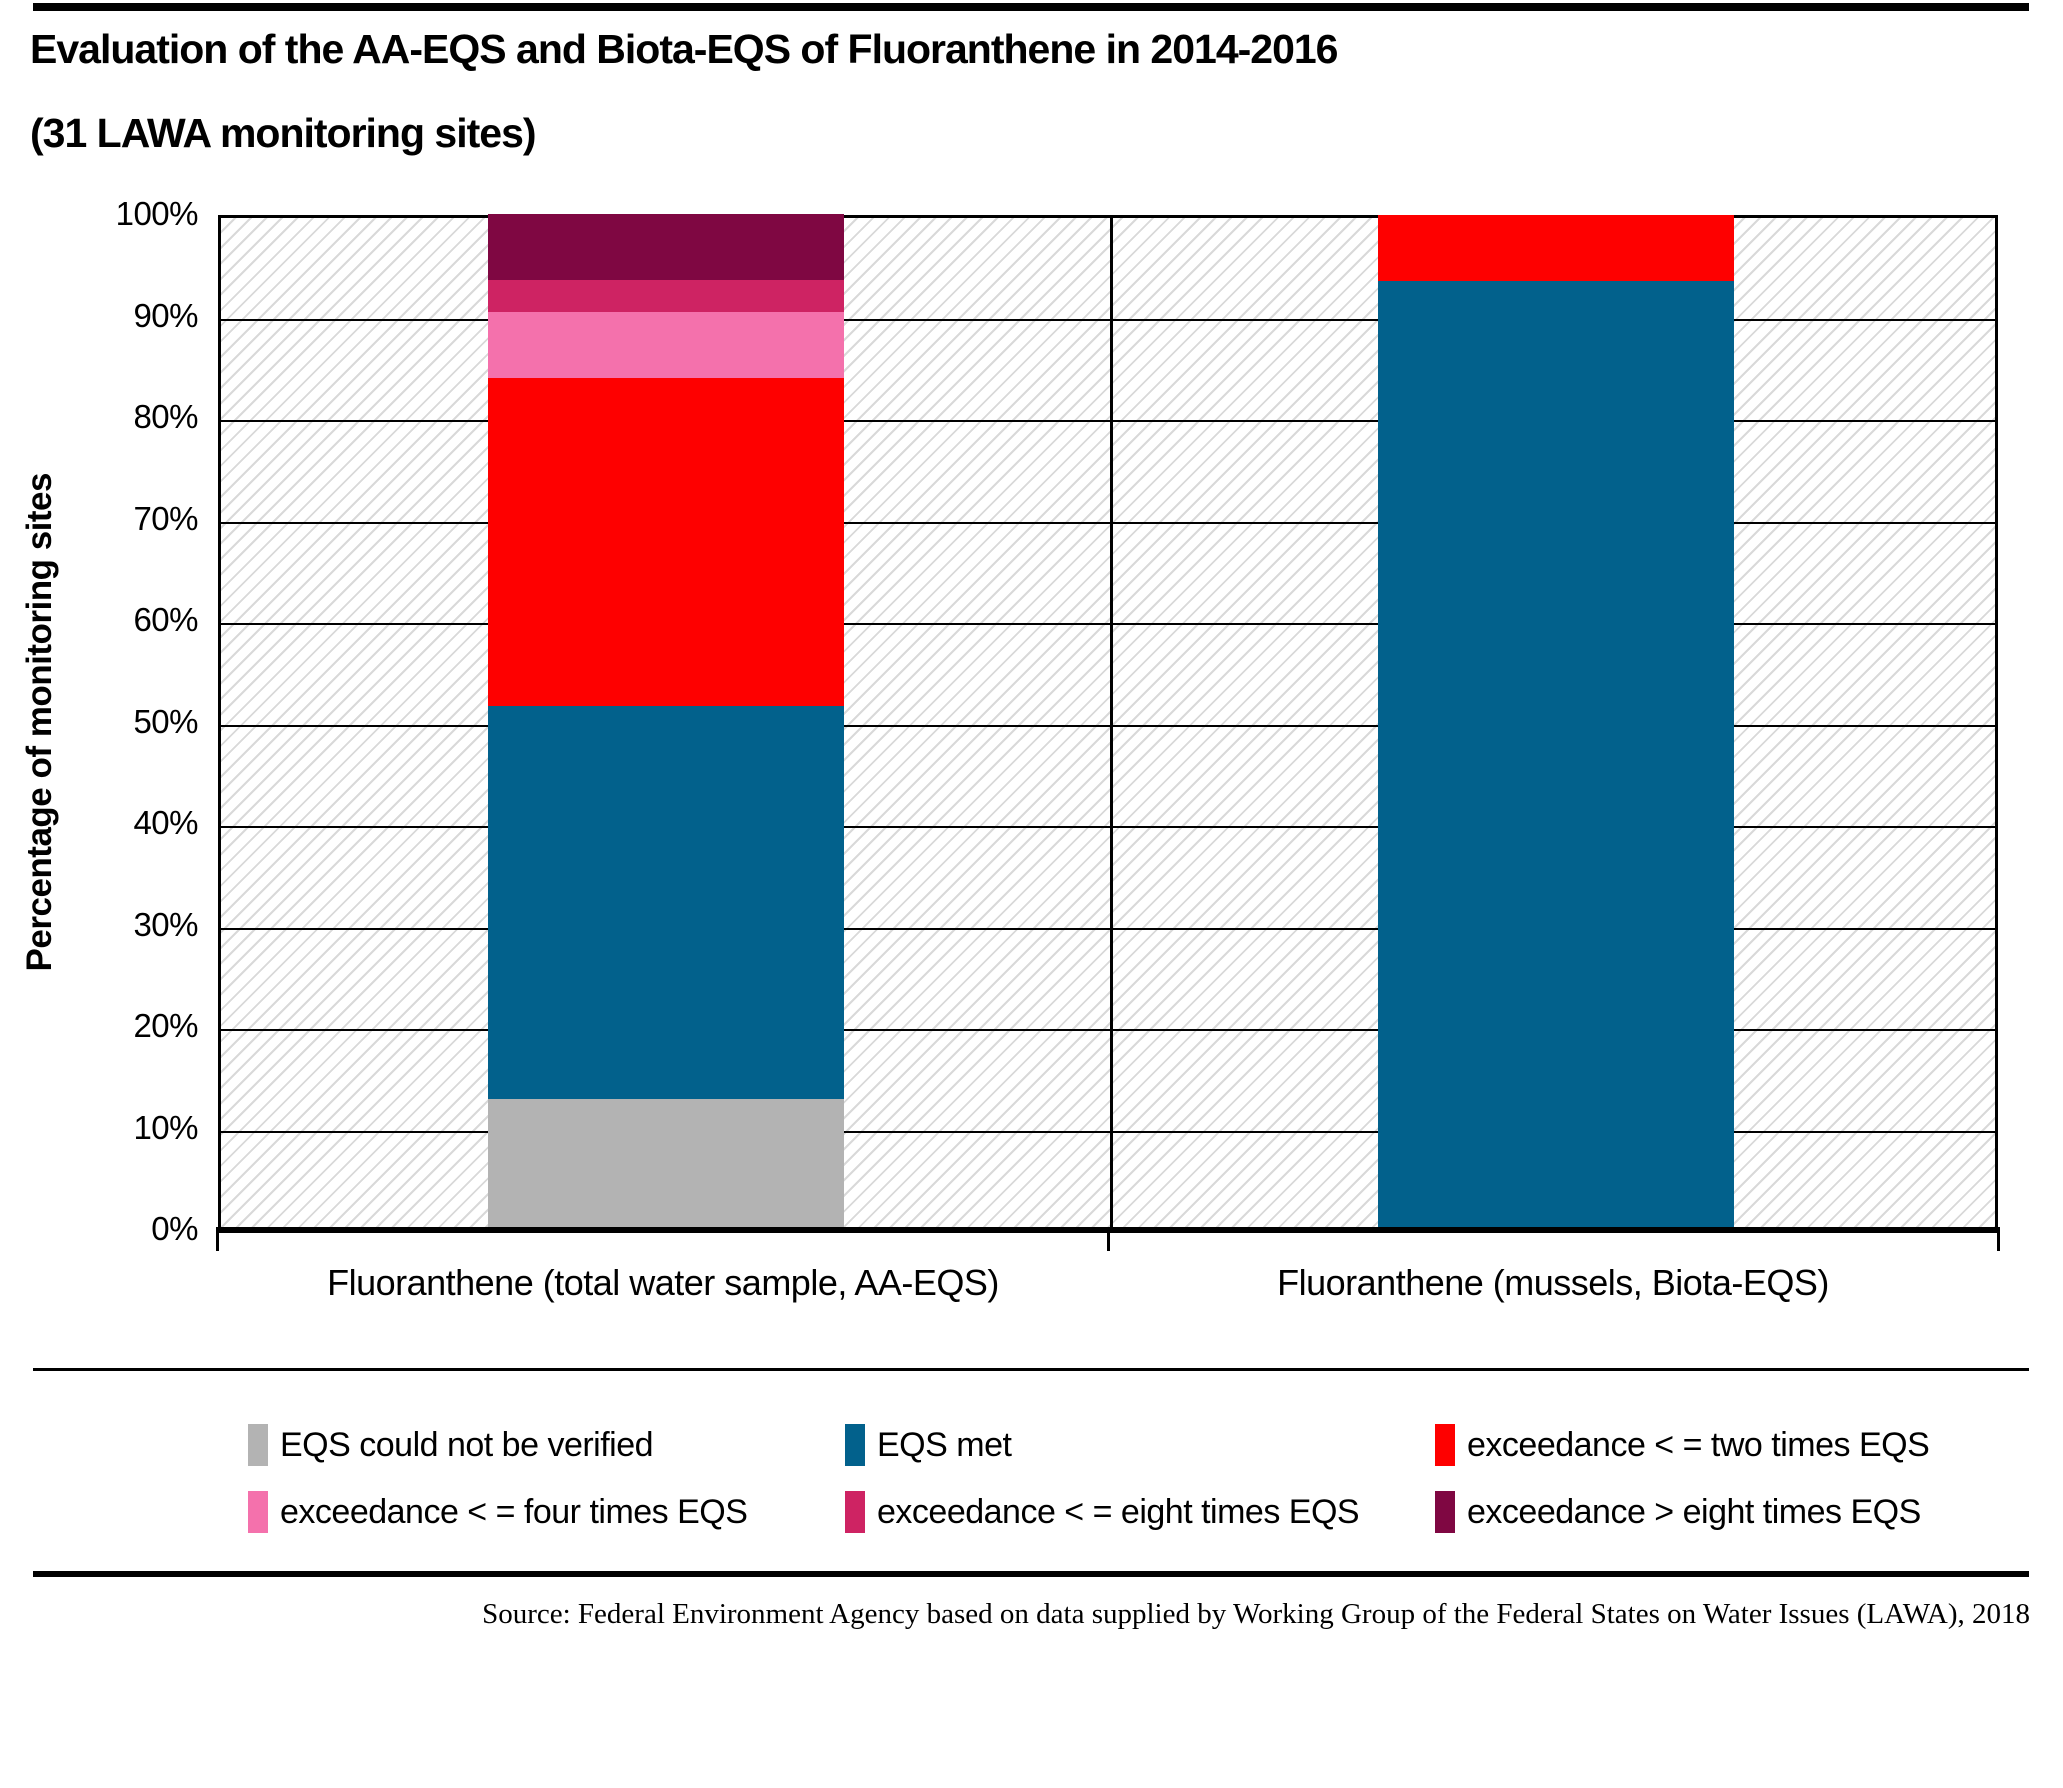  Describe the element at coordinates (1108, 725) in the screenshot. I see `gridline-50pct` at that location.